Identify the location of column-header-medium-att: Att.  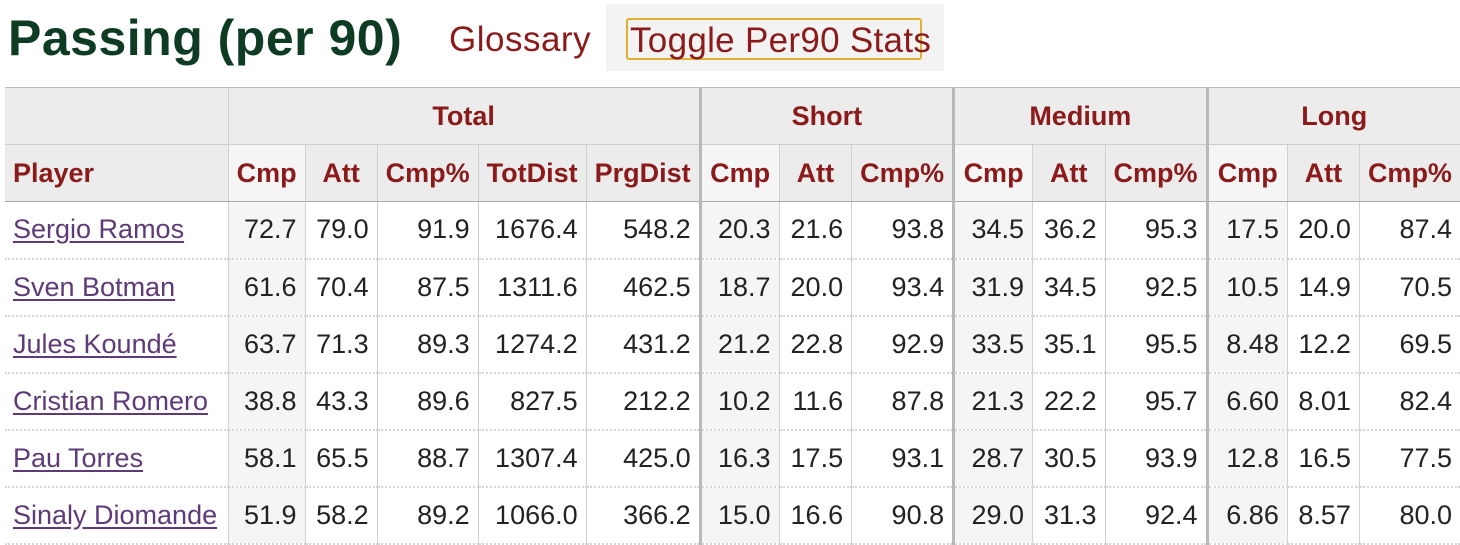
(1069, 173).